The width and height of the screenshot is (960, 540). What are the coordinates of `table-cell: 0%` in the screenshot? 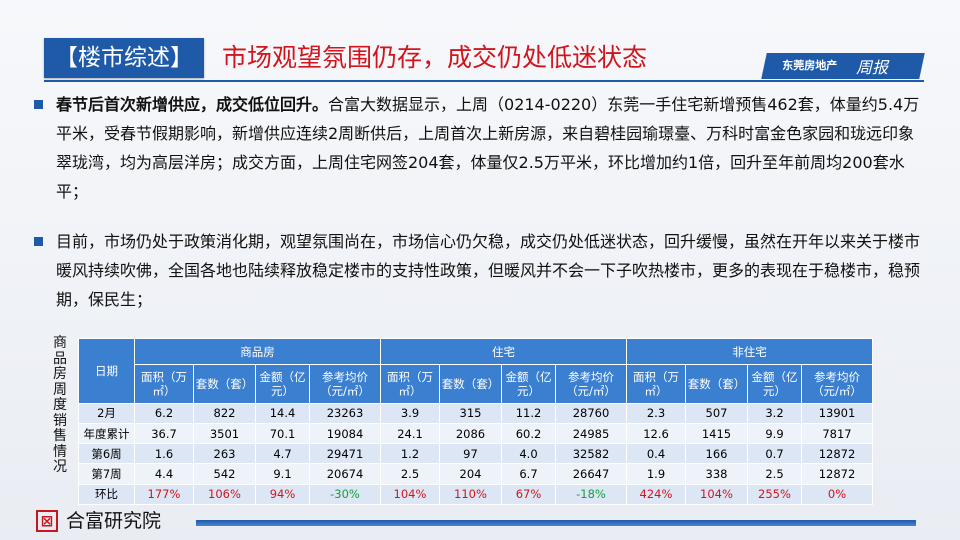 It's located at (837, 494).